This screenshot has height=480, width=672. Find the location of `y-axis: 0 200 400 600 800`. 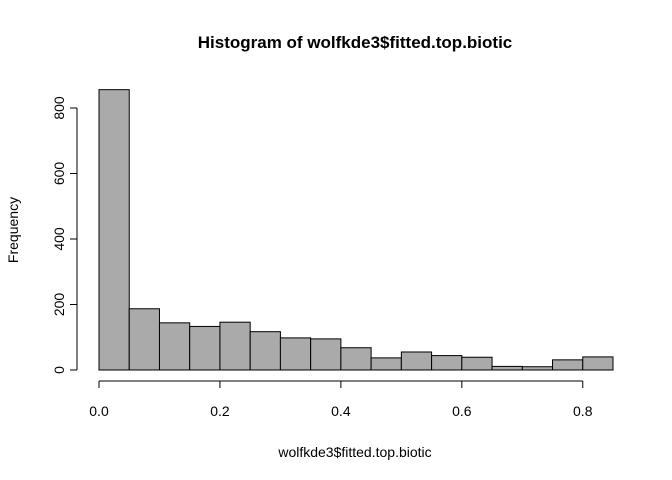

y-axis: 0 200 400 600 800 is located at coordinates (64, 235).